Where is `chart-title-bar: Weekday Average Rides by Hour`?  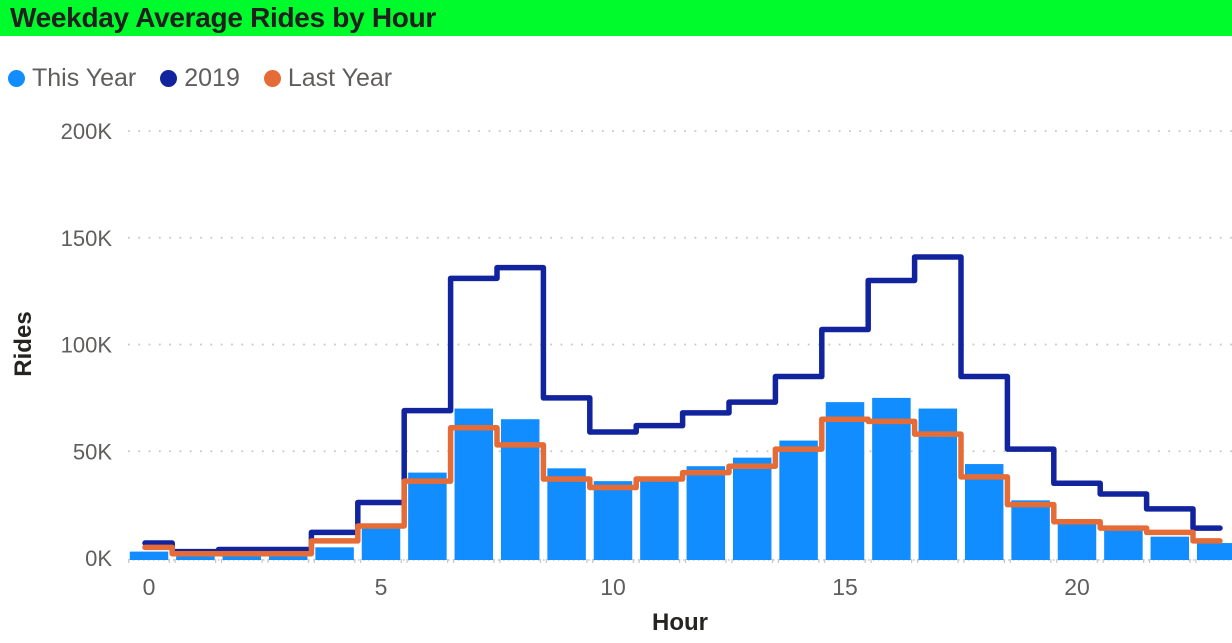
chart-title-bar: Weekday Average Rides by Hour is located at coordinates (616, 18).